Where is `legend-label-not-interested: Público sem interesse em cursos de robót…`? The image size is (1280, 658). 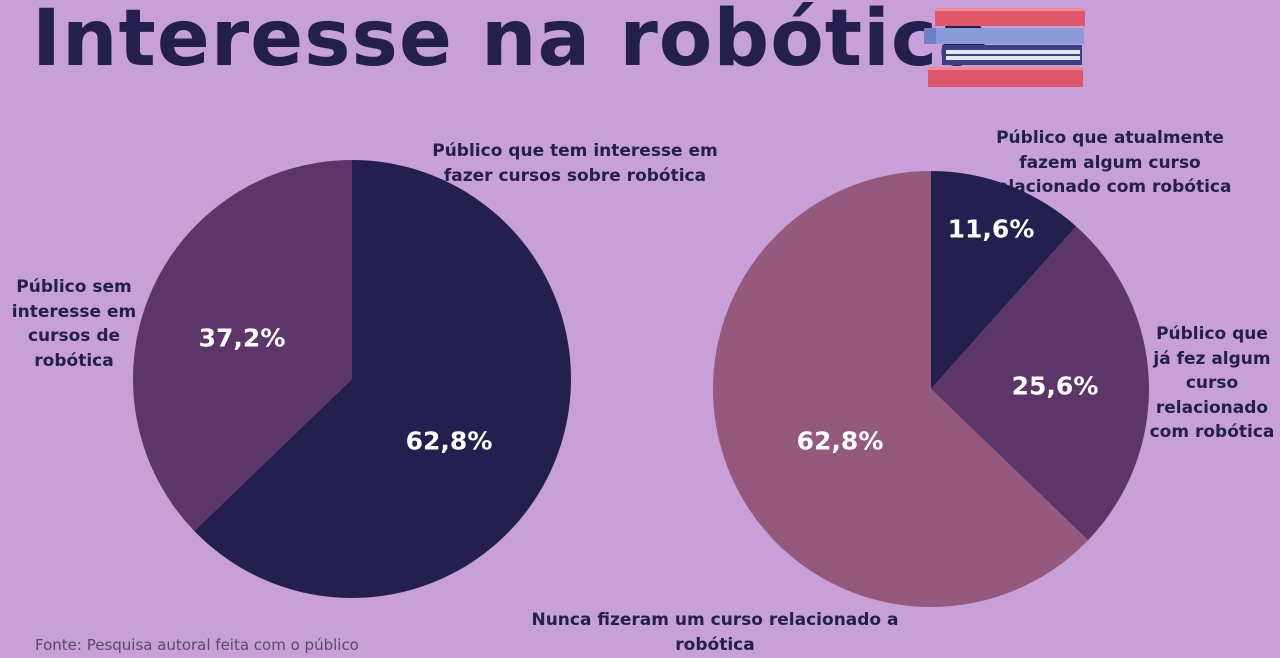 legend-label-not-interested: Público sem interesse em cursos de robót… is located at coordinates (74, 324).